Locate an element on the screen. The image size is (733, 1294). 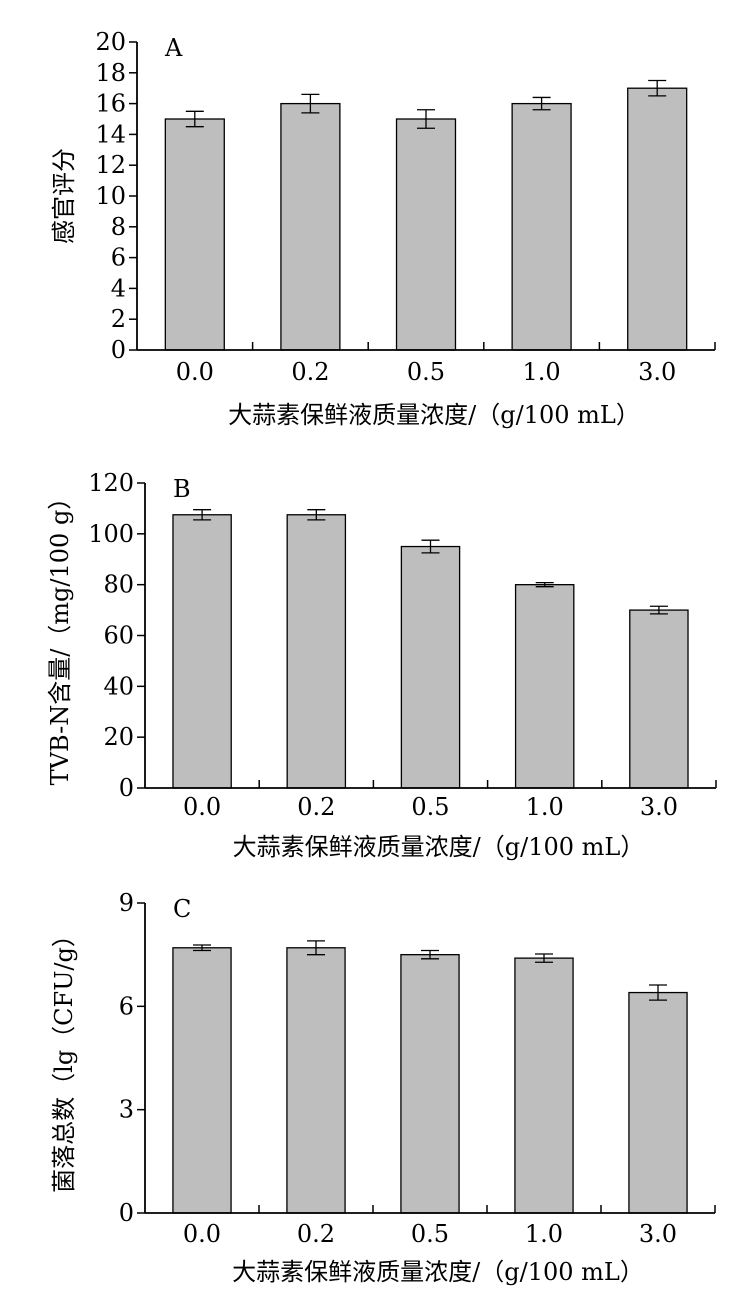
panel-c-y-tick-label-3: 9 is located at coordinates (126, 903).